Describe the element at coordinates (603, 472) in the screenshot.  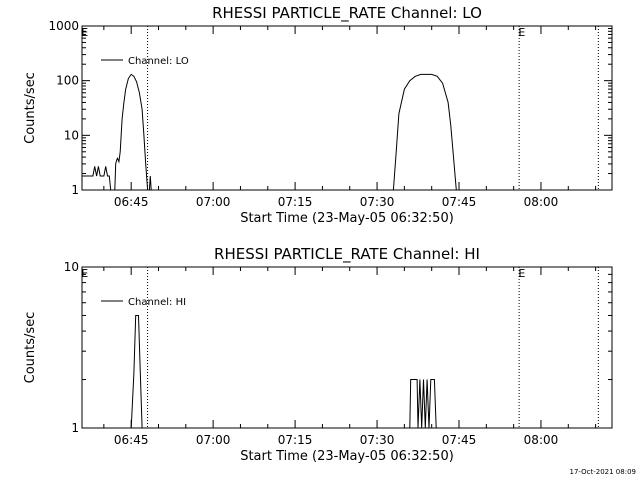
I see `footer-timestamp: 17-Oct-2021 08:09` at that location.